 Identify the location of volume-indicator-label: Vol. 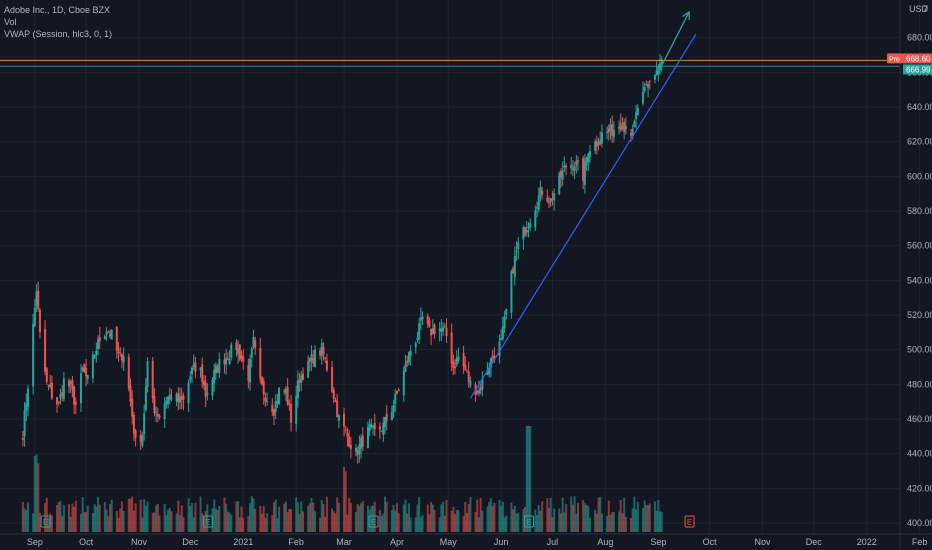
(10, 22).